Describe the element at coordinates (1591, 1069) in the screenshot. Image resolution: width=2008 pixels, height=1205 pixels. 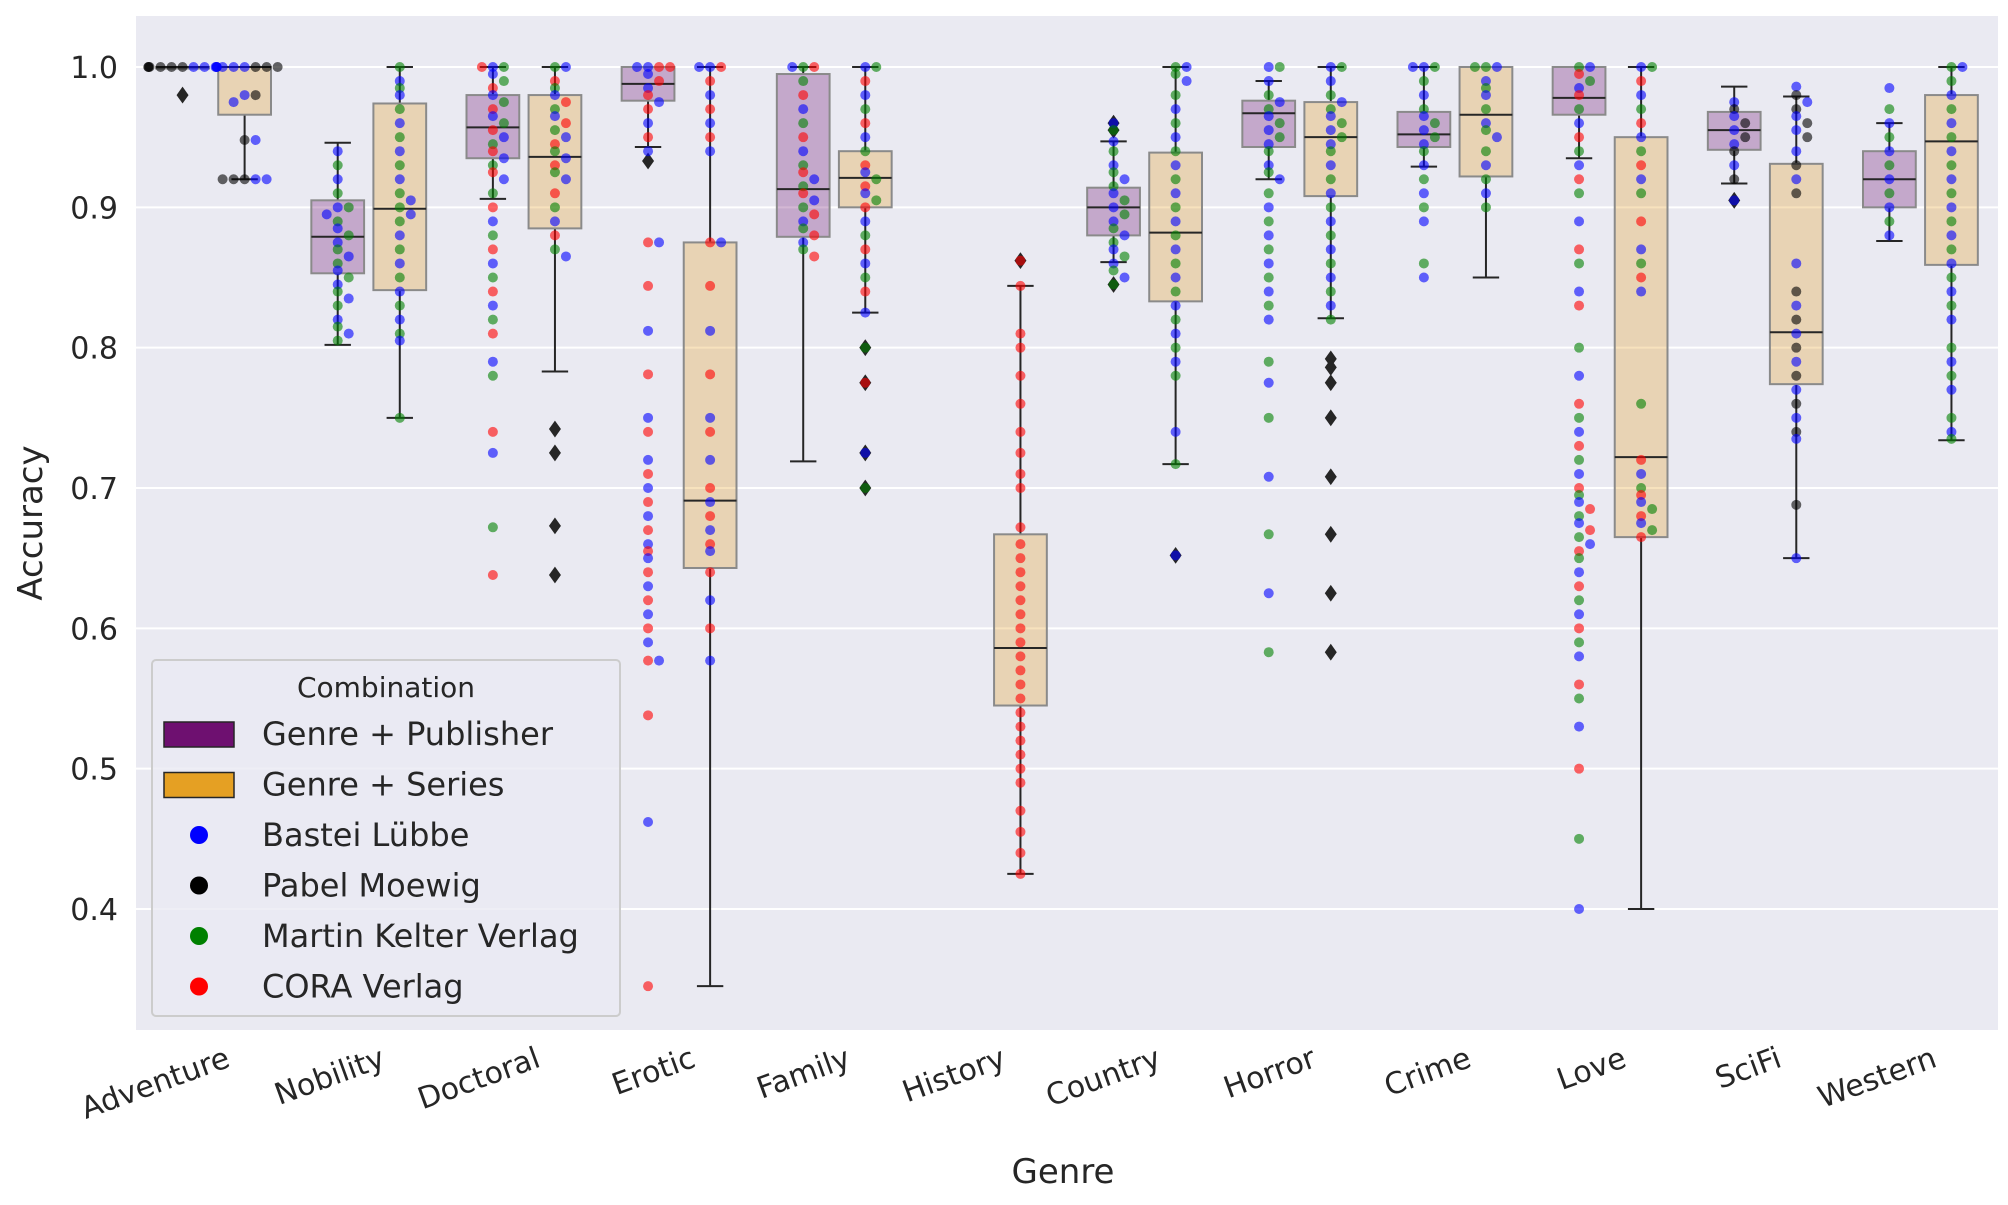
I see `x-tick-label: Love` at that location.